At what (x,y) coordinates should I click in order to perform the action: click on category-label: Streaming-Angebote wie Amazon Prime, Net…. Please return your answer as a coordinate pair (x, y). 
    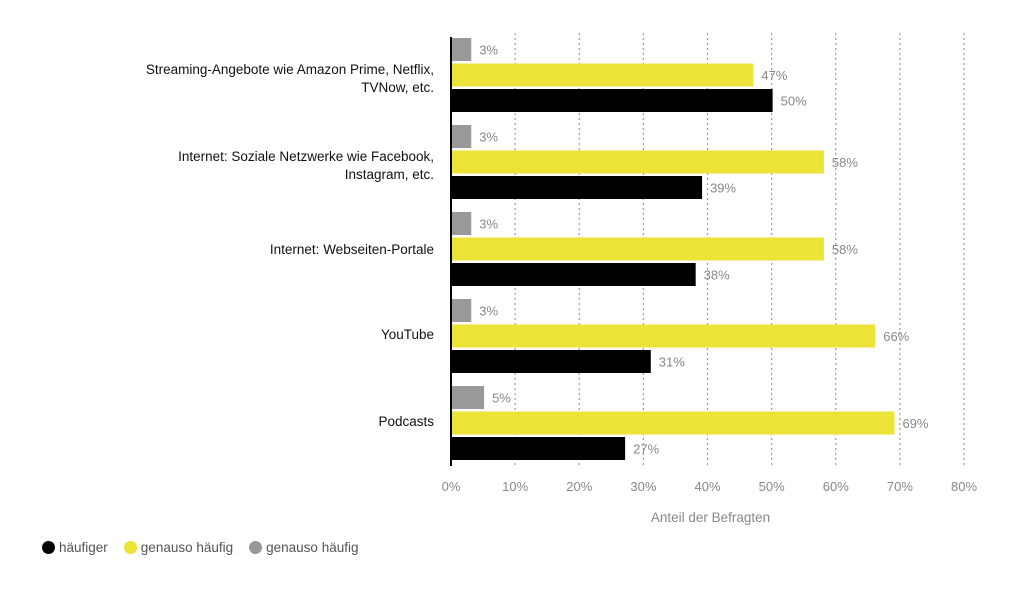
    Looking at the image, I should click on (290, 79).